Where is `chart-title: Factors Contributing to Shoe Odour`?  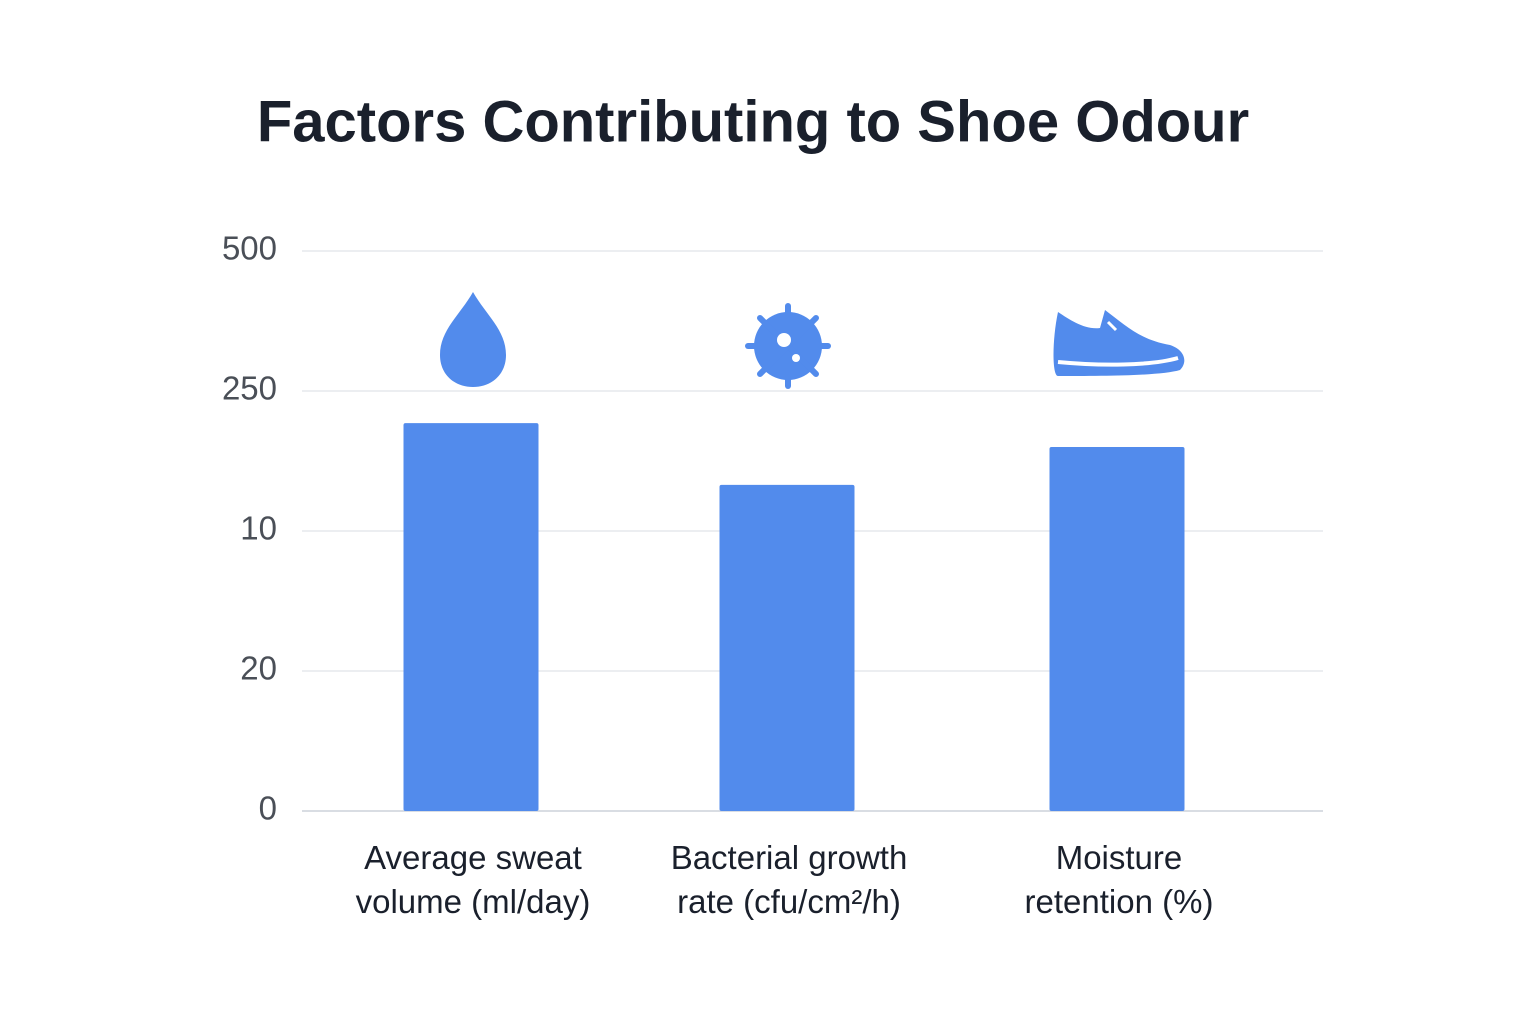
chart-title: Factors Contributing to Shoe Odour is located at coordinates (753, 121).